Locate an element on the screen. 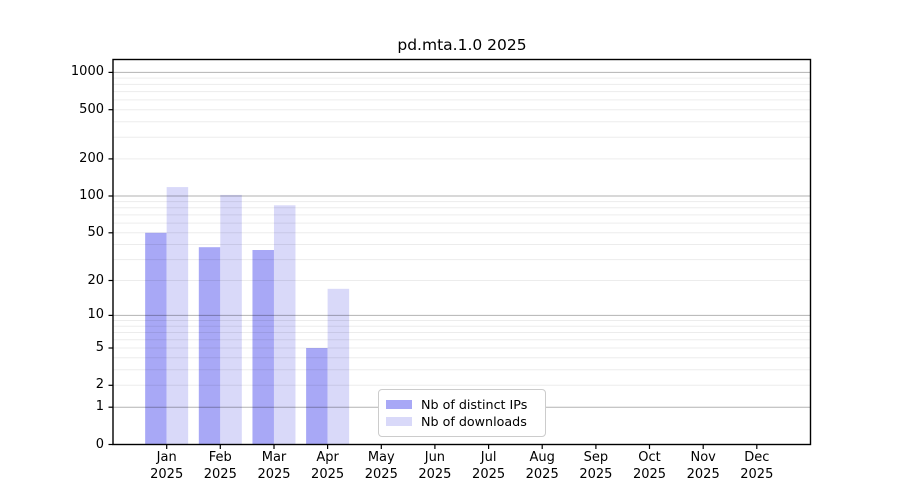  legend-swatch-distinct-ips is located at coordinates (399, 404).